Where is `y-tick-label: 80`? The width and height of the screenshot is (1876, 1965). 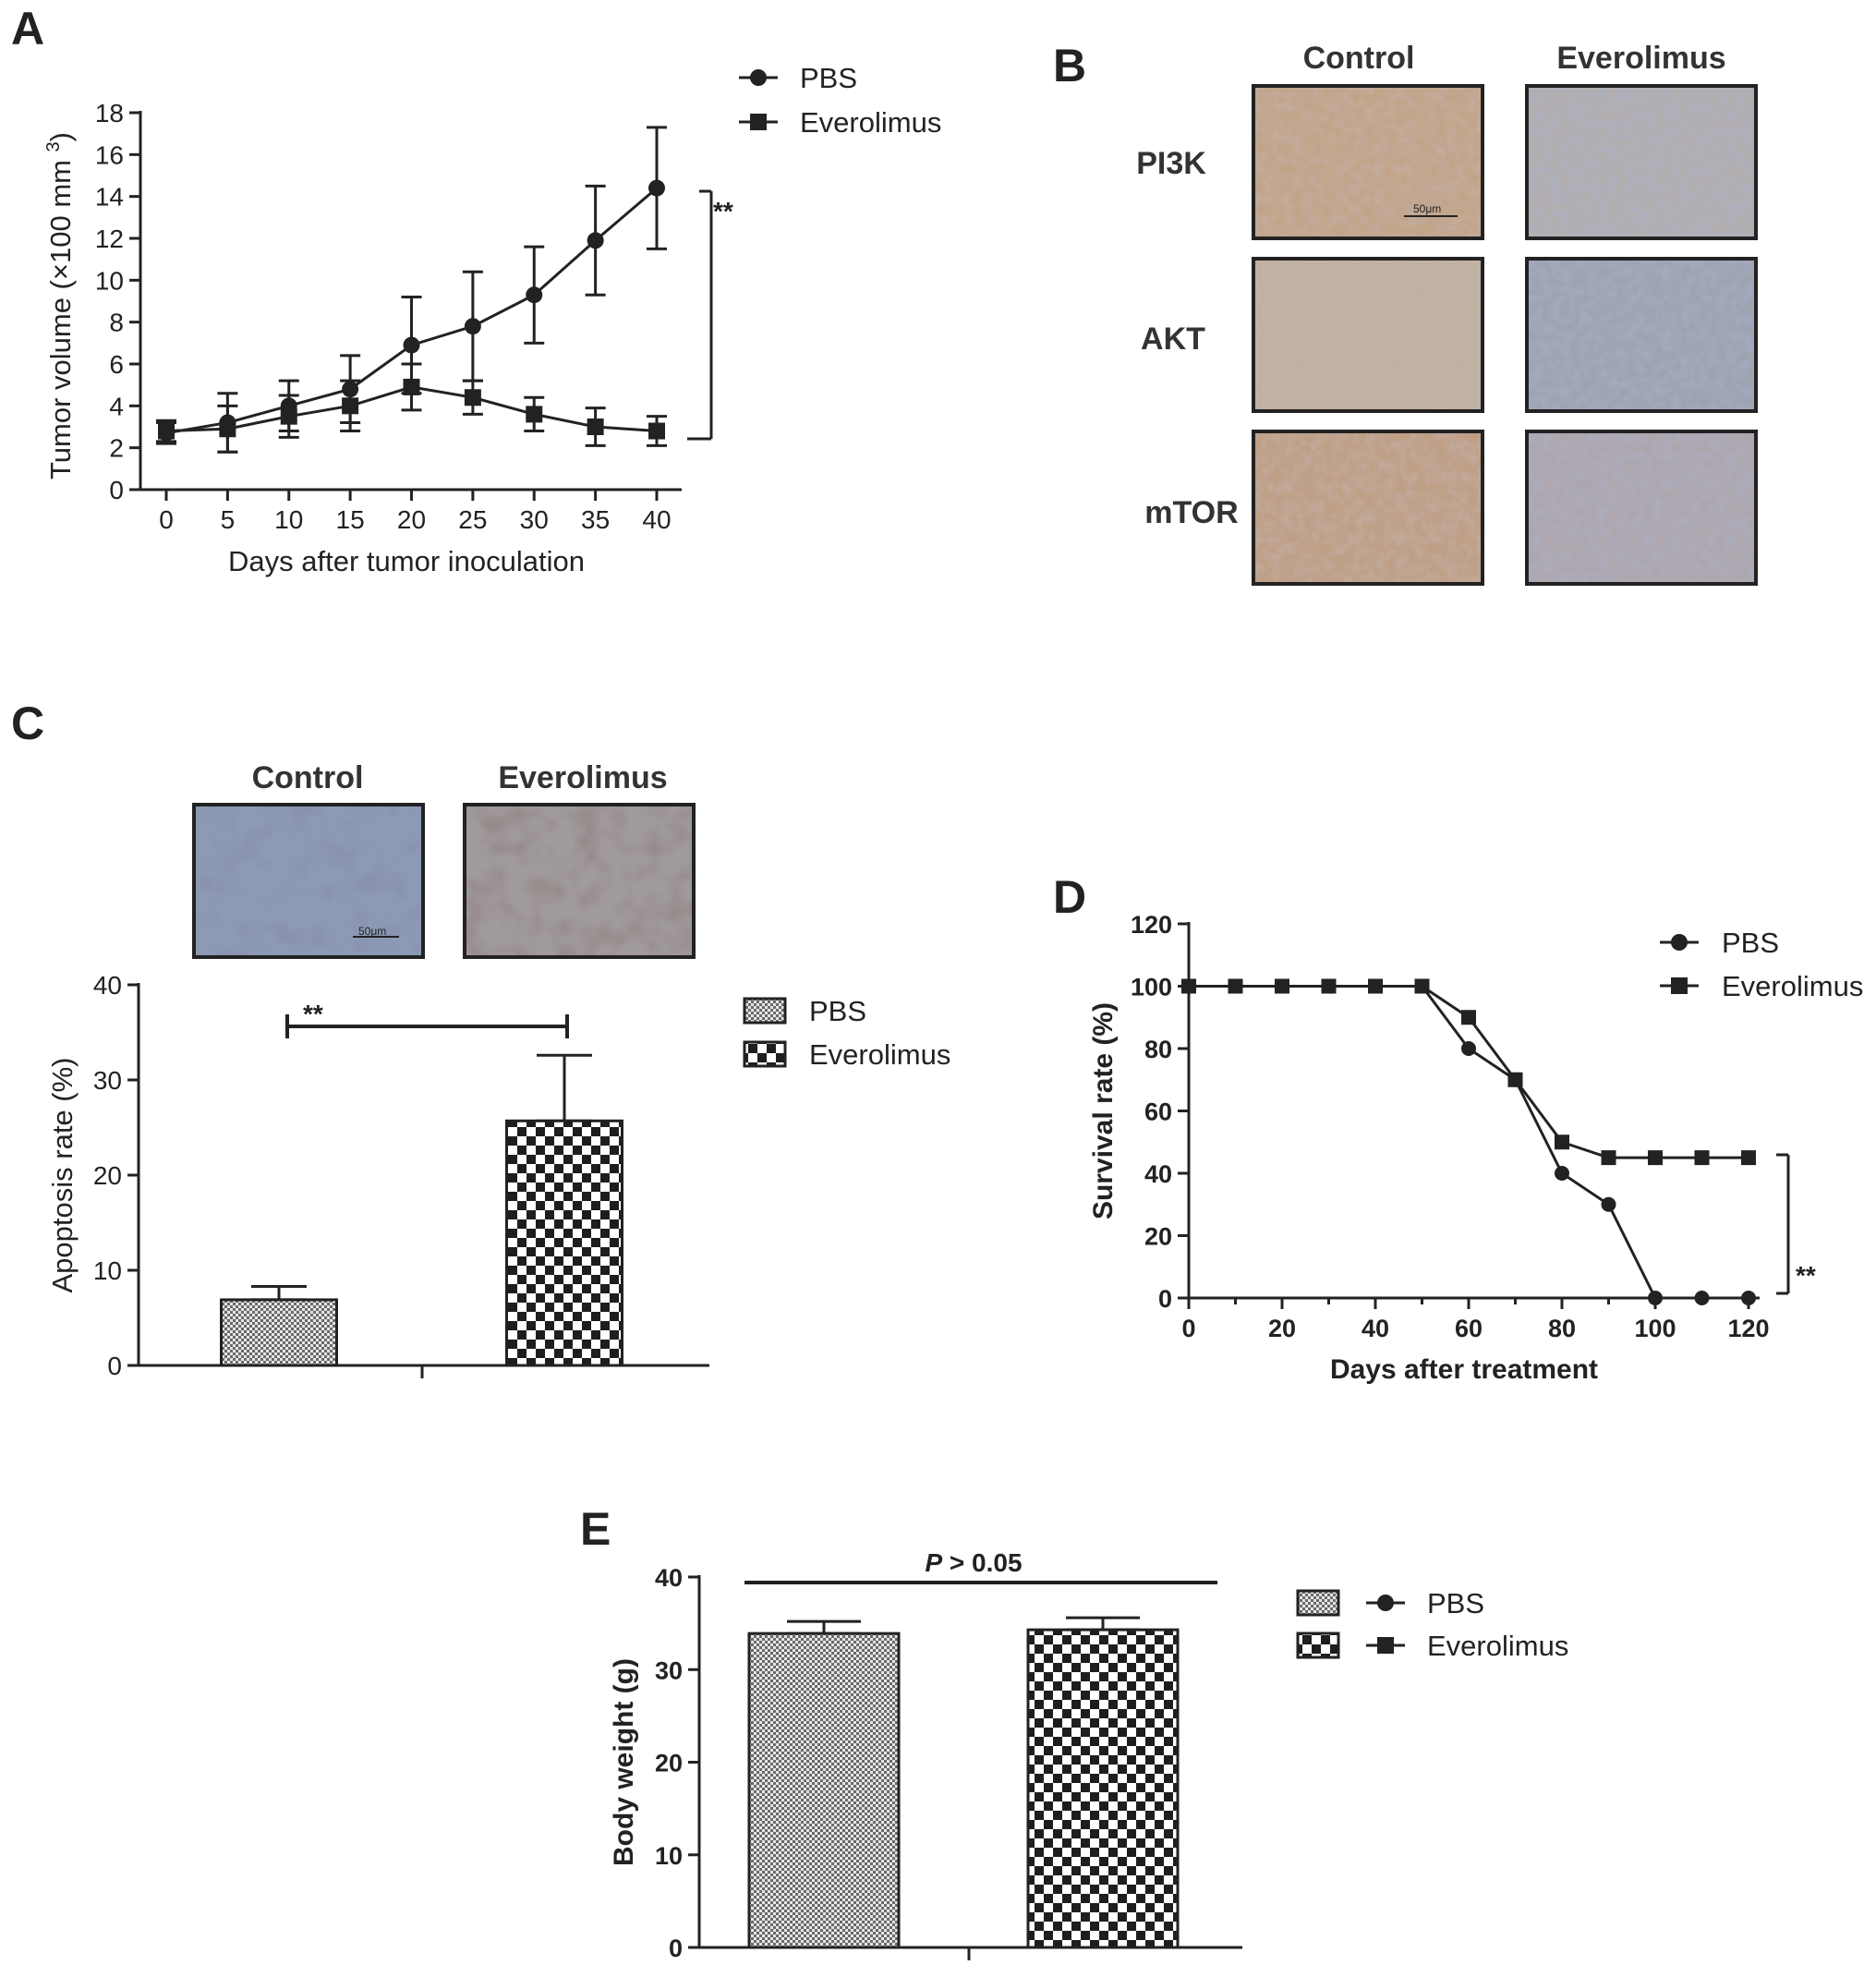
y-tick-label: 80 is located at coordinates (1158, 1049).